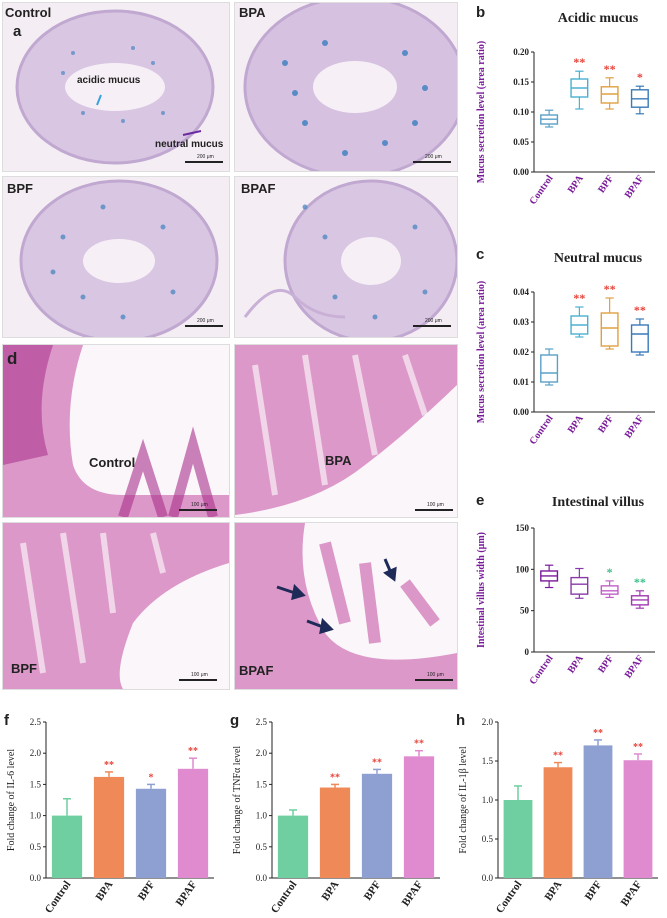  What do you see at coordinates (463, 799) in the screenshot?
I see `y-axis-label: Fold change of IL-1β level` at bounding box center [463, 799].